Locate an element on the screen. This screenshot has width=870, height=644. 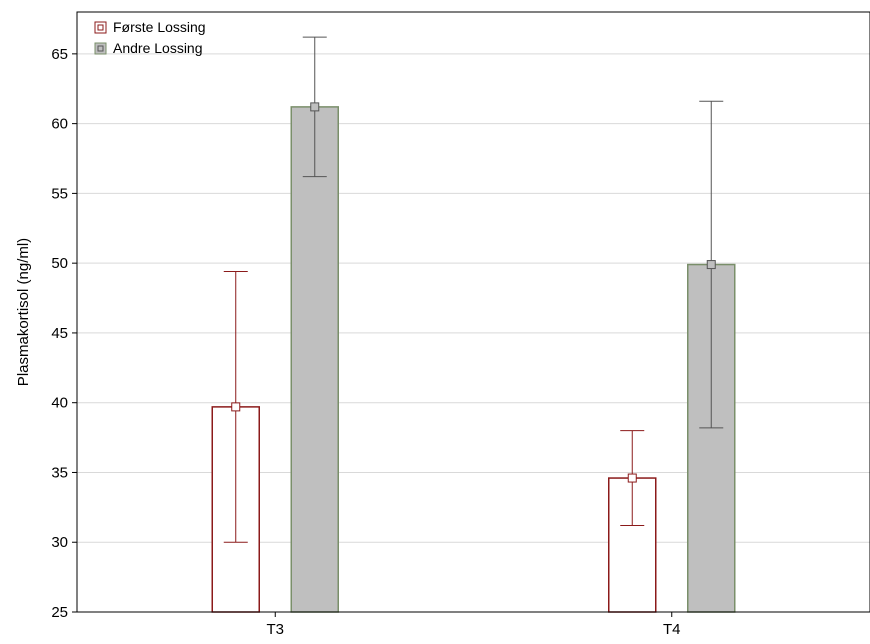
bar-andre-lossing-t3 is located at coordinates (314, 359).